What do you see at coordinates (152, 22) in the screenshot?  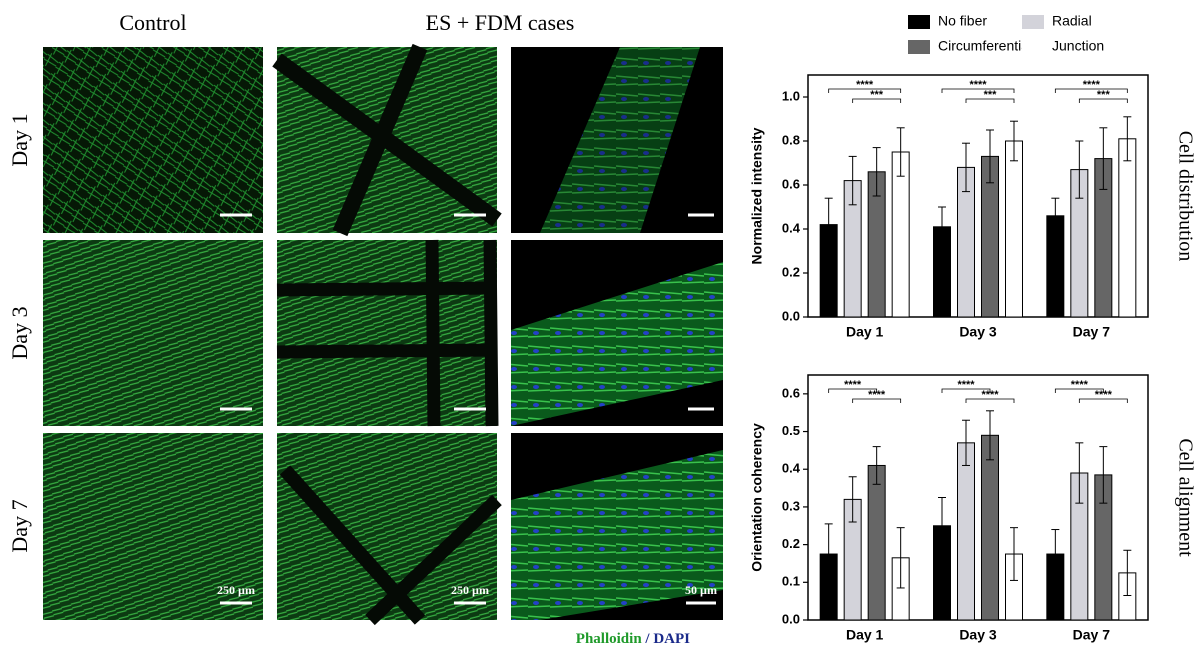 I see `column-title: Control` at bounding box center [152, 22].